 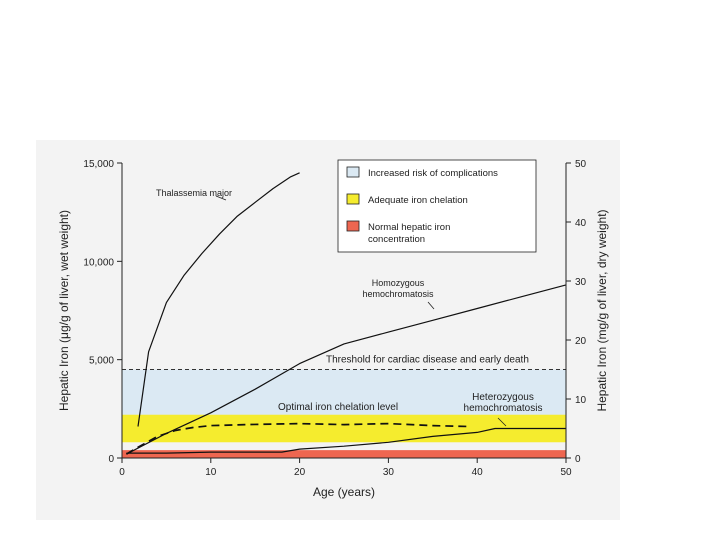 I want to click on legend-label: Adequate iron chelation, so click(x=418, y=200).